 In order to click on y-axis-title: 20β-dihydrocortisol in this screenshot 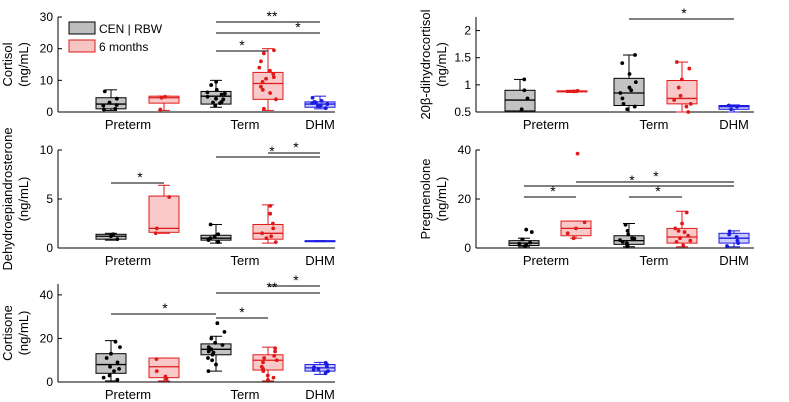, I will do `click(425, 64)`.